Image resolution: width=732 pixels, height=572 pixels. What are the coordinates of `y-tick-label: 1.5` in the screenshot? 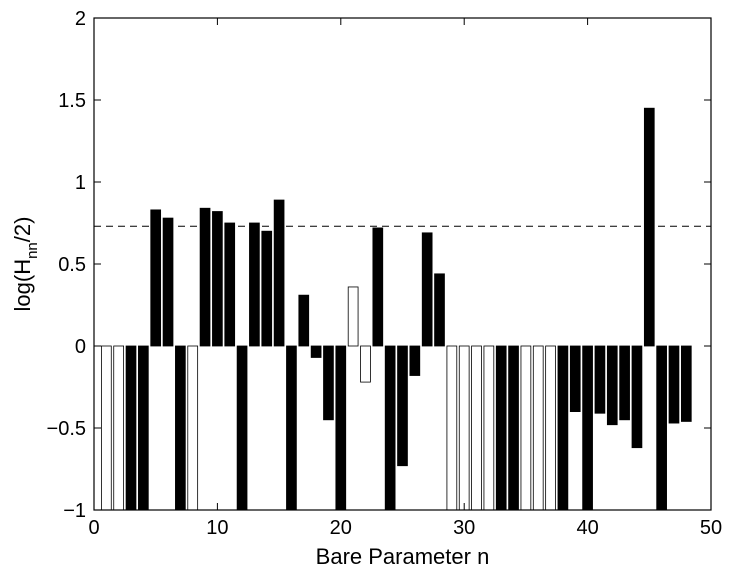 It's located at (72, 101).